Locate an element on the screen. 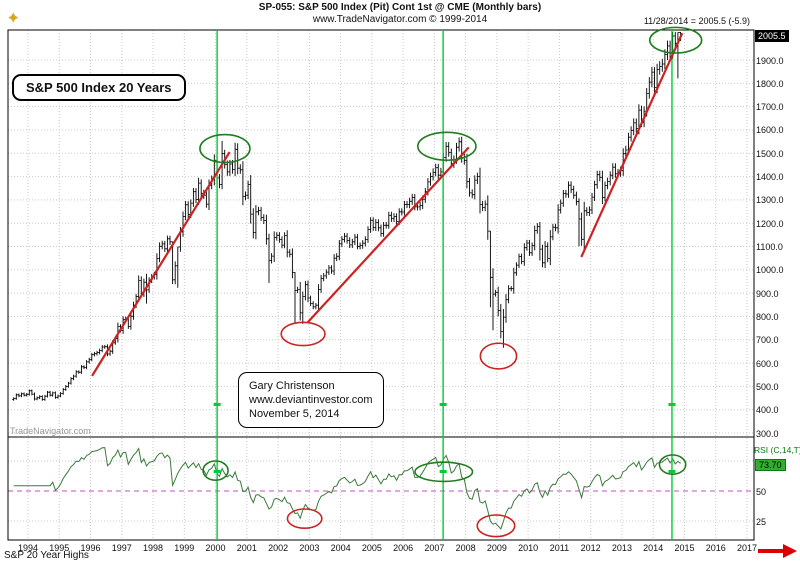 This screenshot has width=800, height=566. time-axis-tick: 2015 is located at coordinates (684, 548).